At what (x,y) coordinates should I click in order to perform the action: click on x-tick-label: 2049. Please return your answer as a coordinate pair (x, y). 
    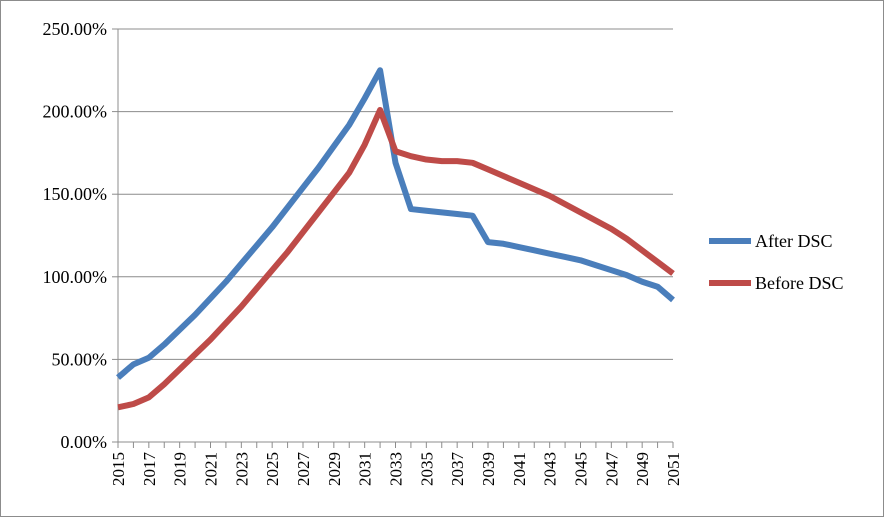
    Looking at the image, I should click on (642, 469).